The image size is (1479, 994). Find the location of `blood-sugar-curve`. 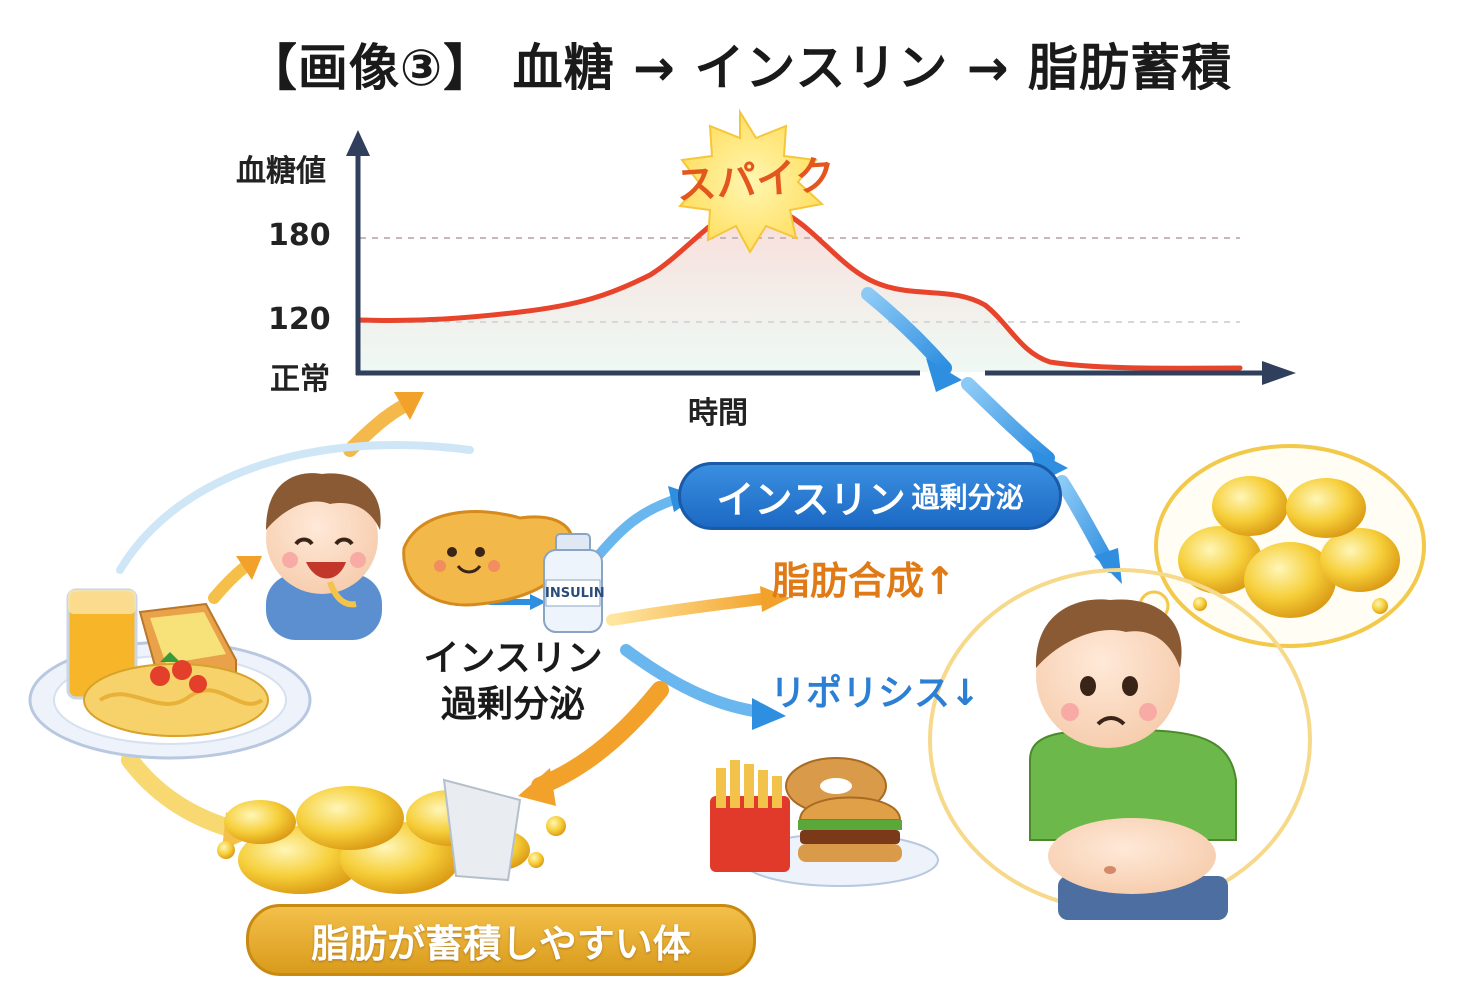

blood-sugar-curve is located at coordinates (800, 286).